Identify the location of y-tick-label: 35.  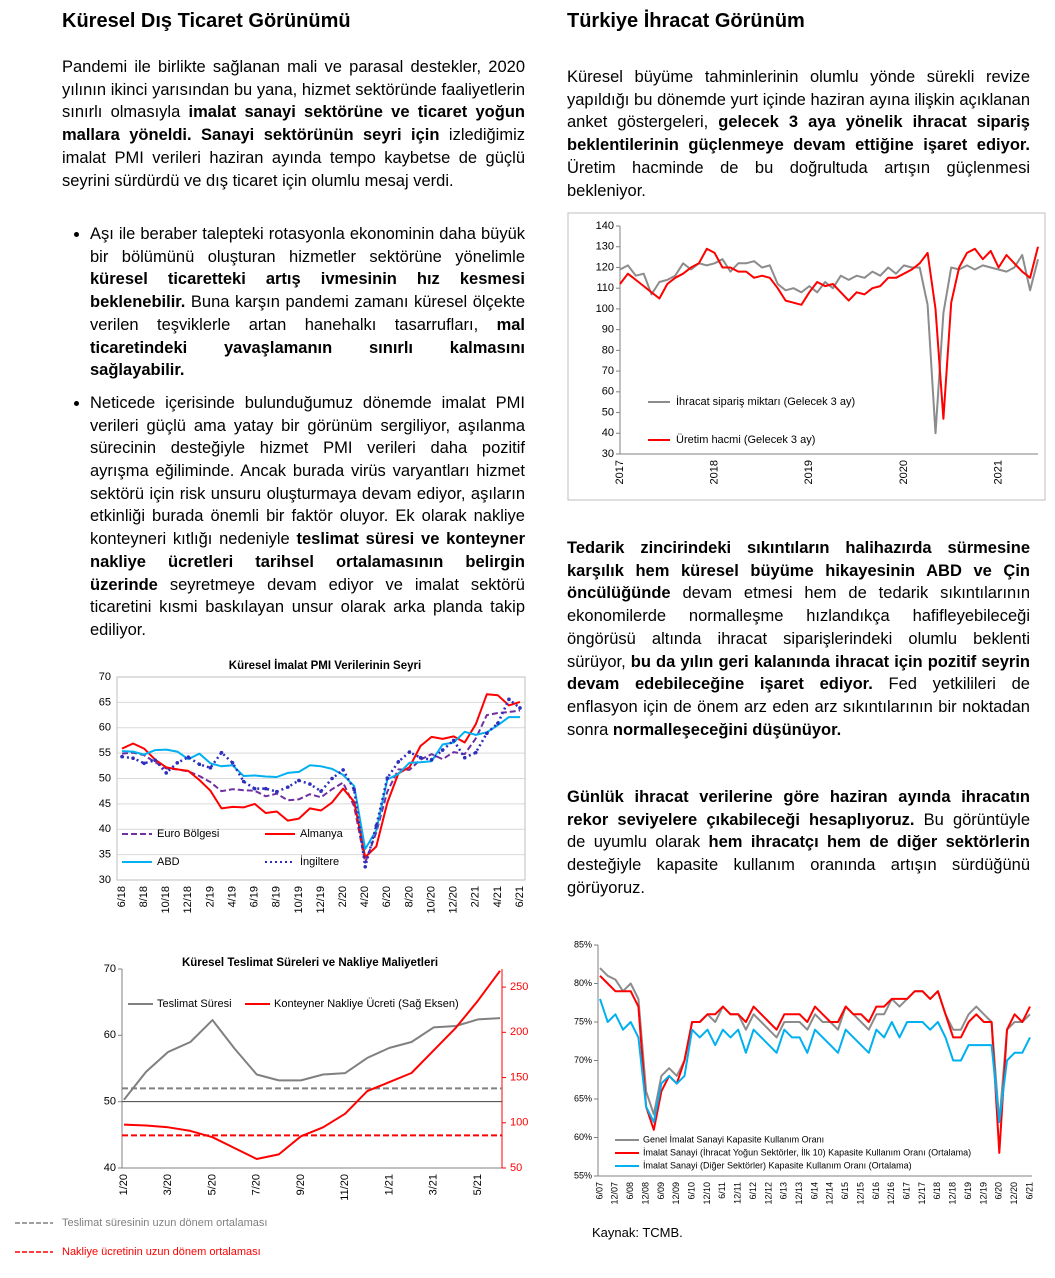
(105, 855).